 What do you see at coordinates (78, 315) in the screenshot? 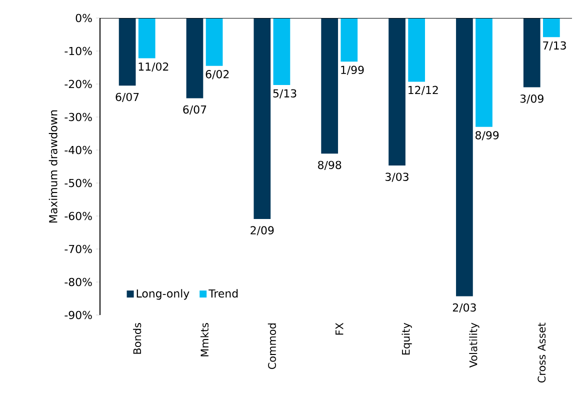
I see `y-tick-label: -90%` at bounding box center [78, 315].